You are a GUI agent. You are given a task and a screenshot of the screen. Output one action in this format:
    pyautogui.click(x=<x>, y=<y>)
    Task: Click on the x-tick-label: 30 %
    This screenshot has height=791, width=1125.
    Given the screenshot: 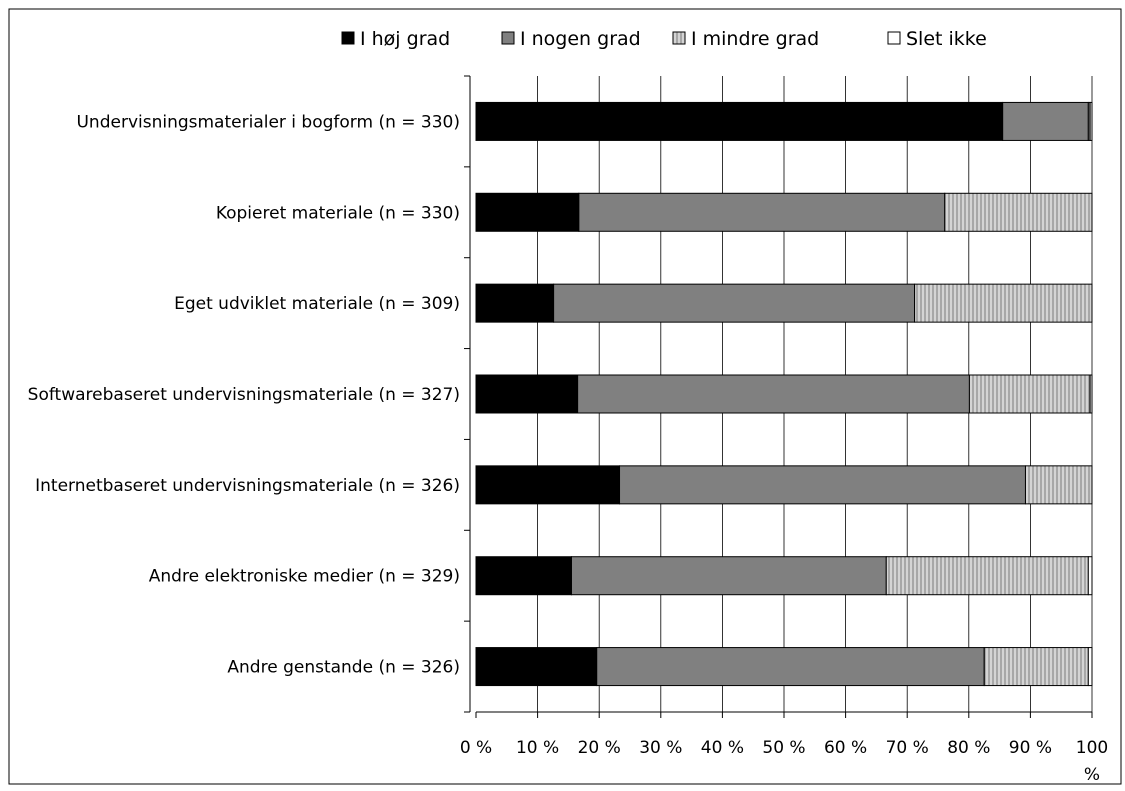 What is the action you would take?
    pyautogui.click(x=660, y=748)
    